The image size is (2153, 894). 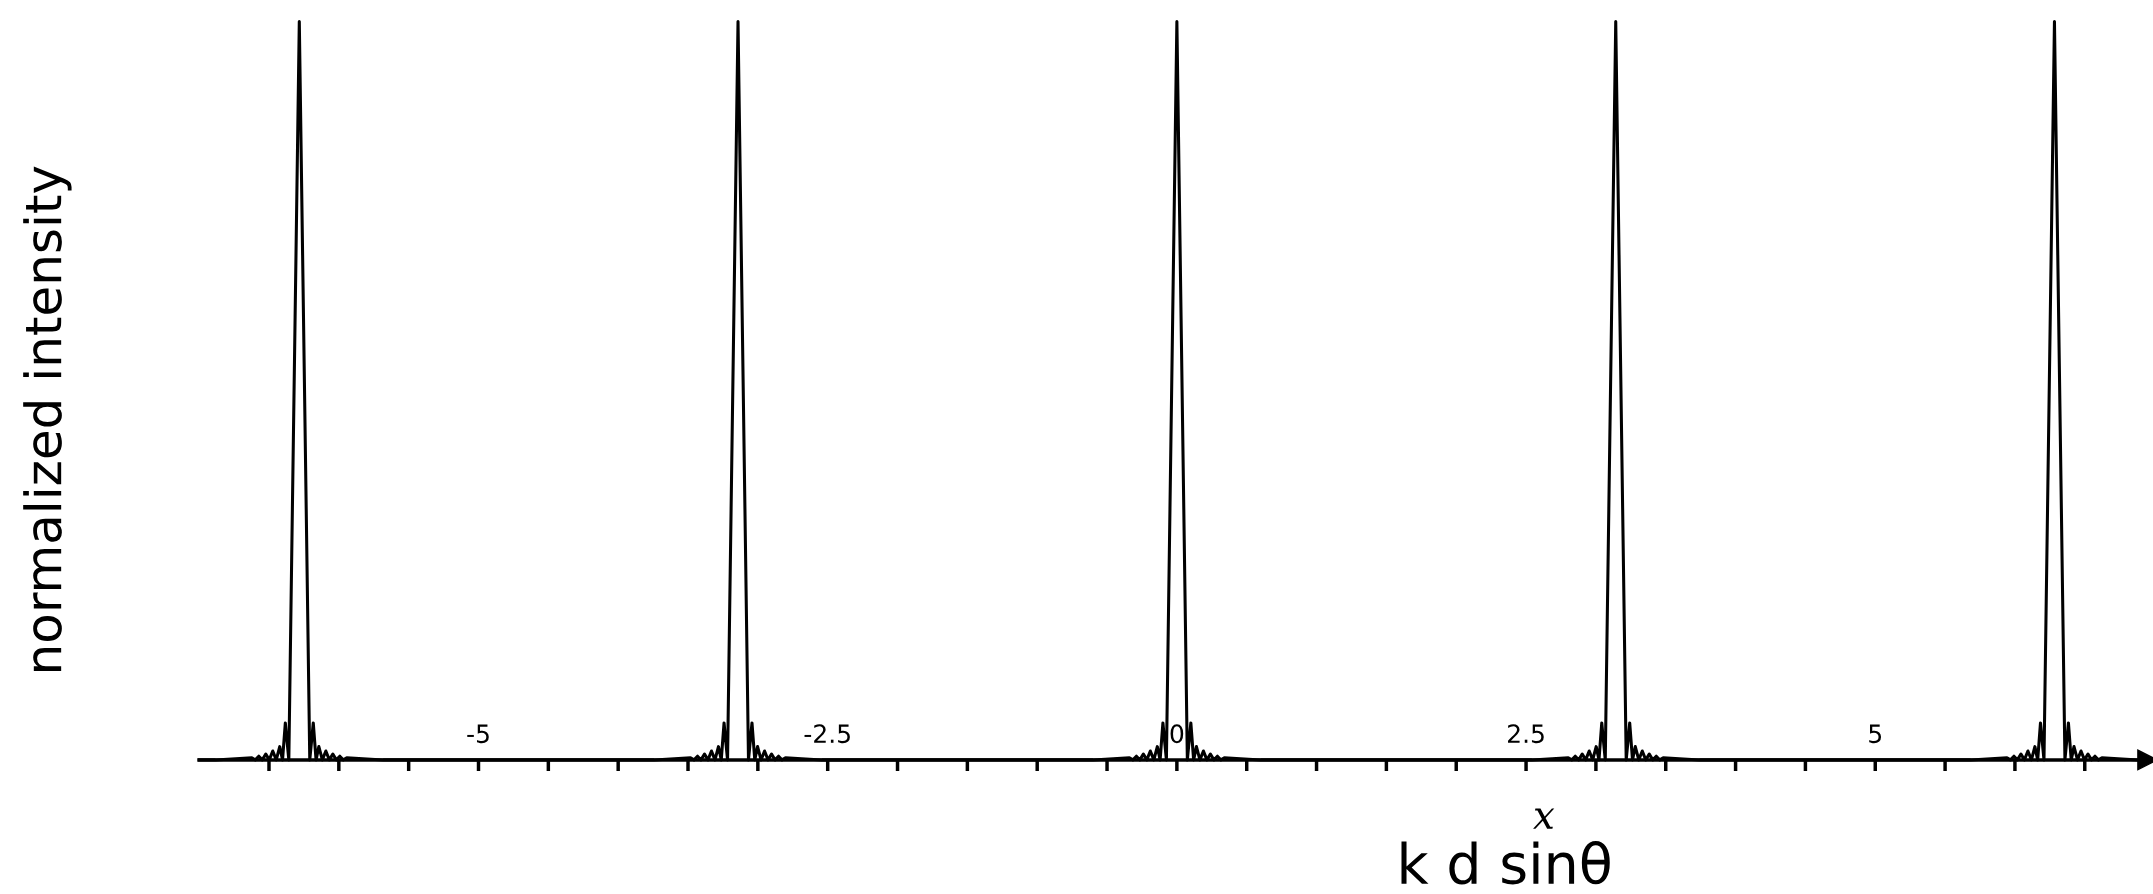 What do you see at coordinates (1177, 734) in the screenshot?
I see `x-tick-label: 0` at bounding box center [1177, 734].